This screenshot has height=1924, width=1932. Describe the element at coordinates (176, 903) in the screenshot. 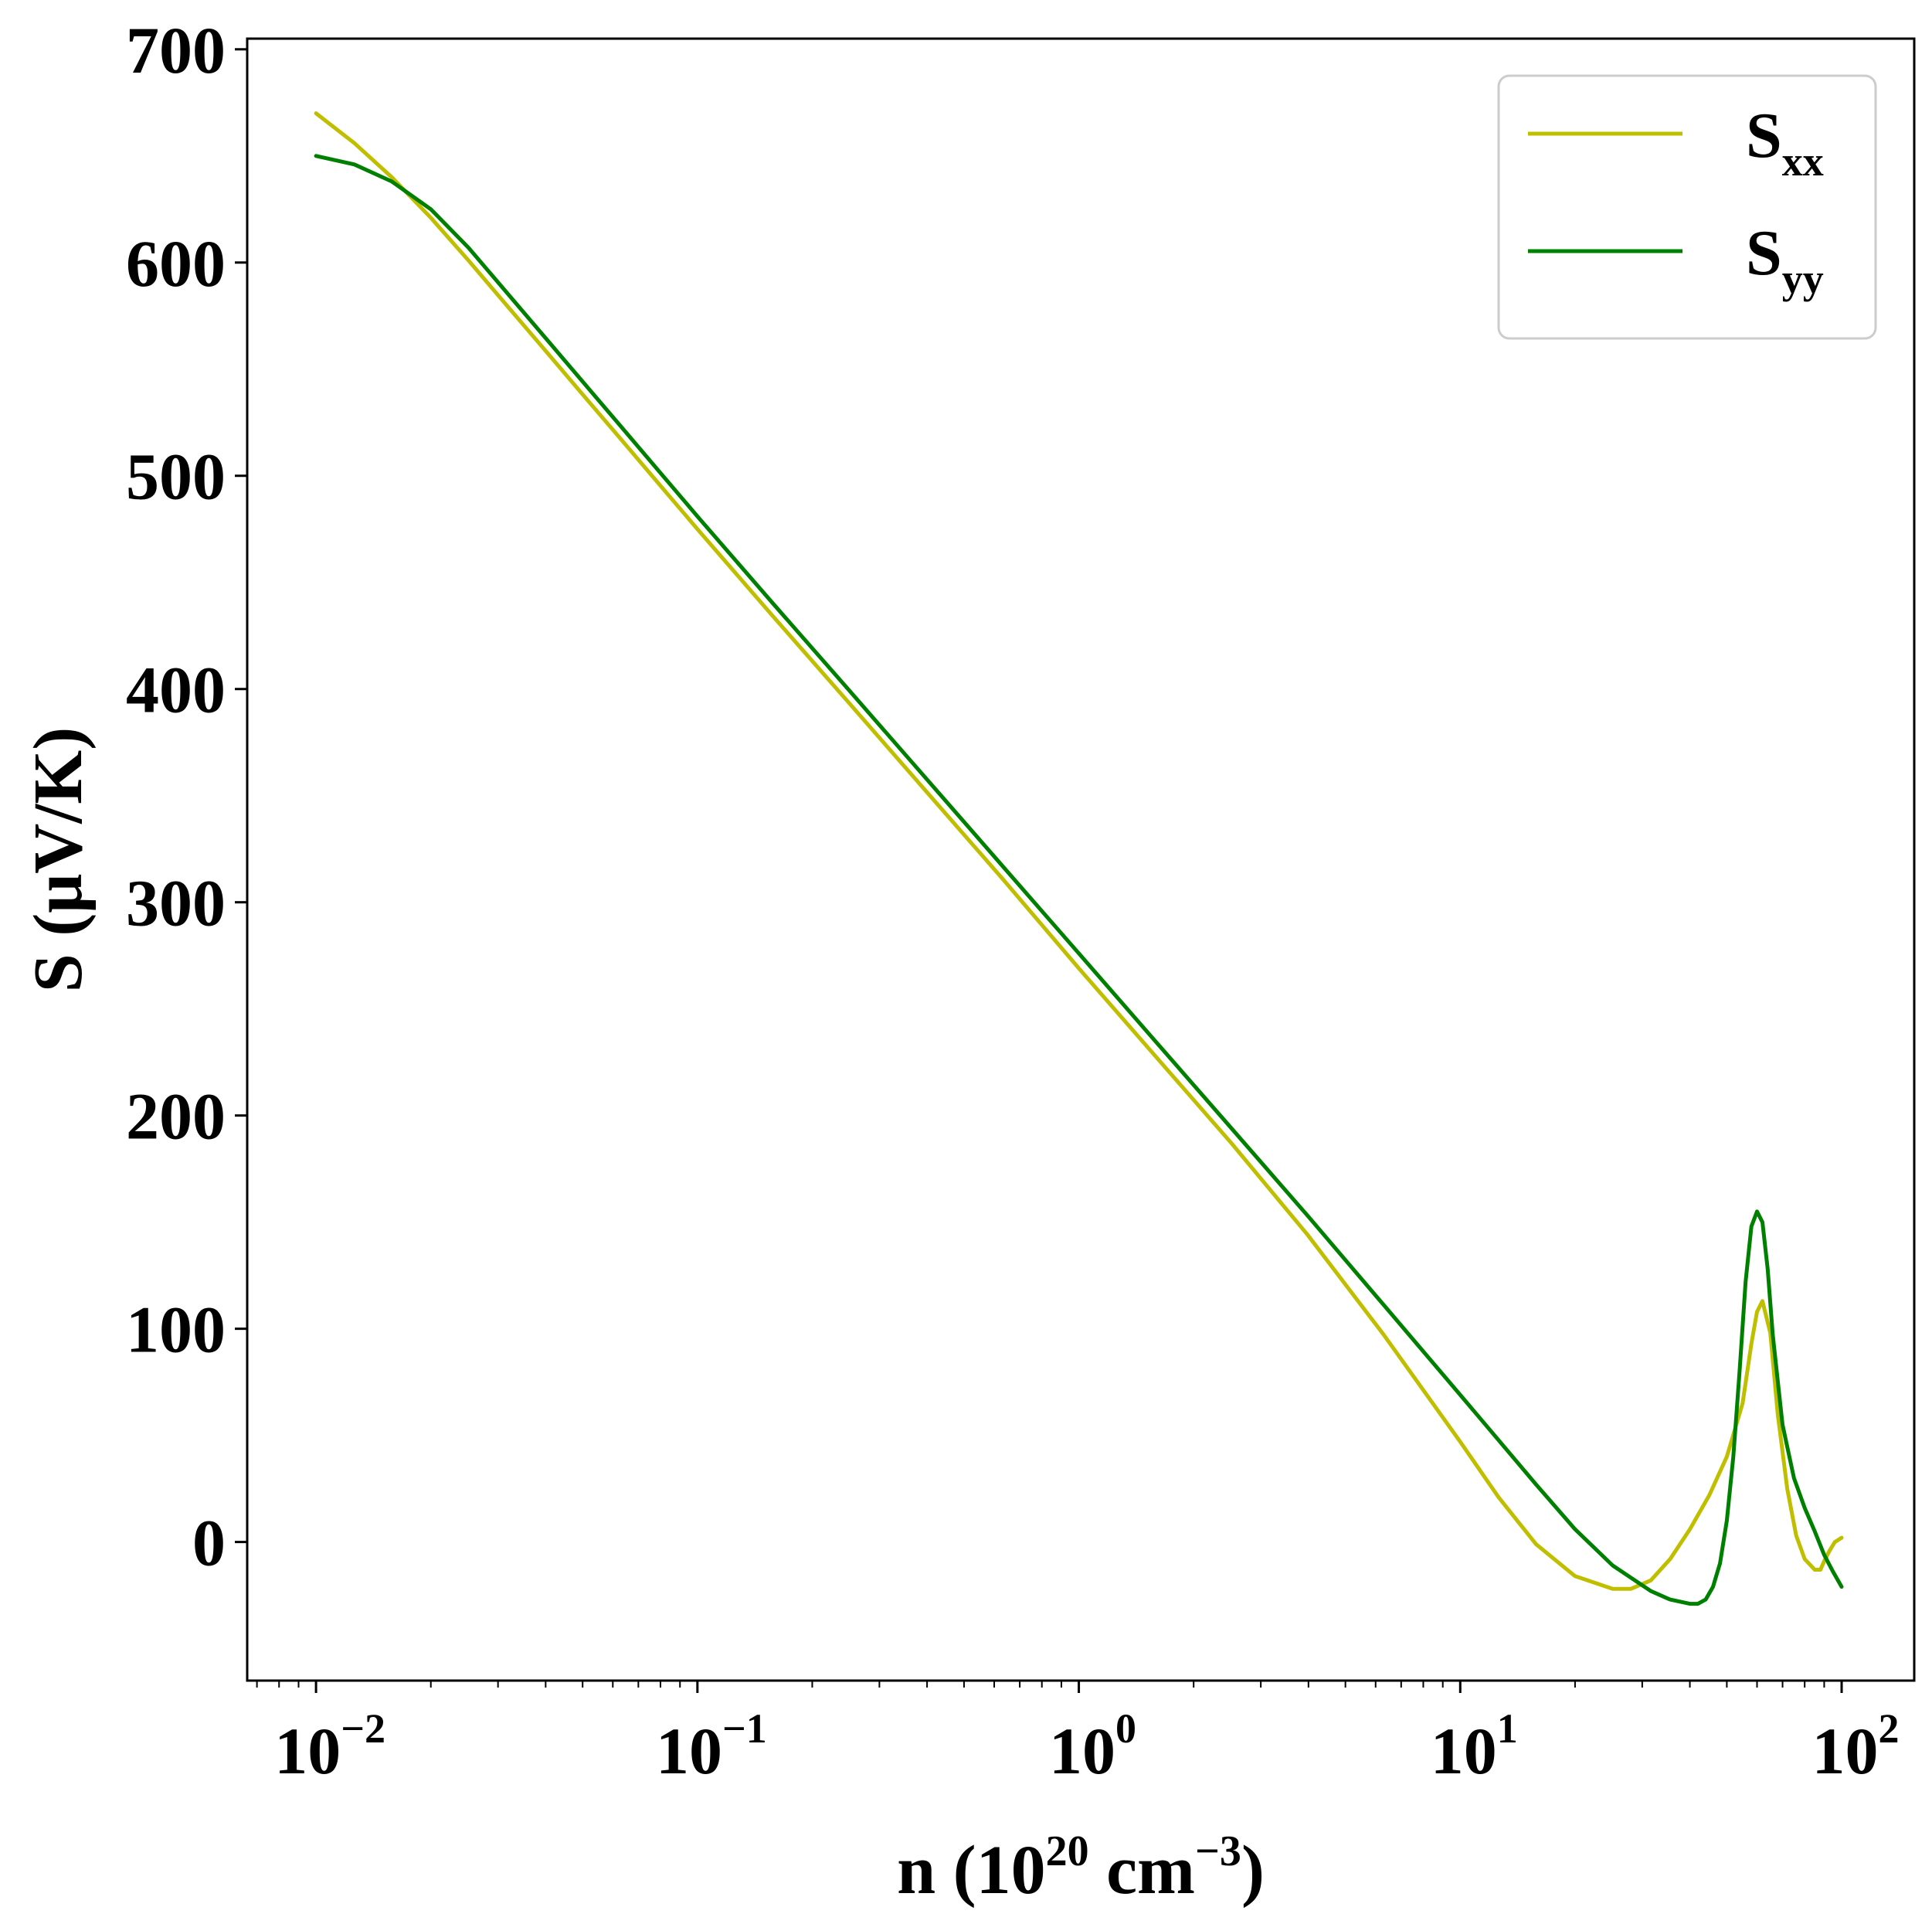

I see `y-tick-label: 300` at that location.